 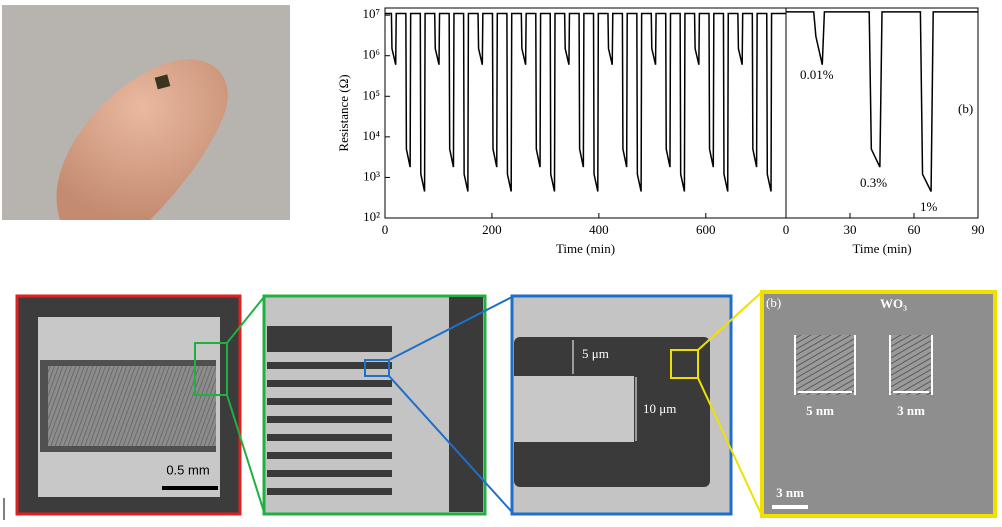 I want to click on panel-label: (b), so click(x=773, y=302).